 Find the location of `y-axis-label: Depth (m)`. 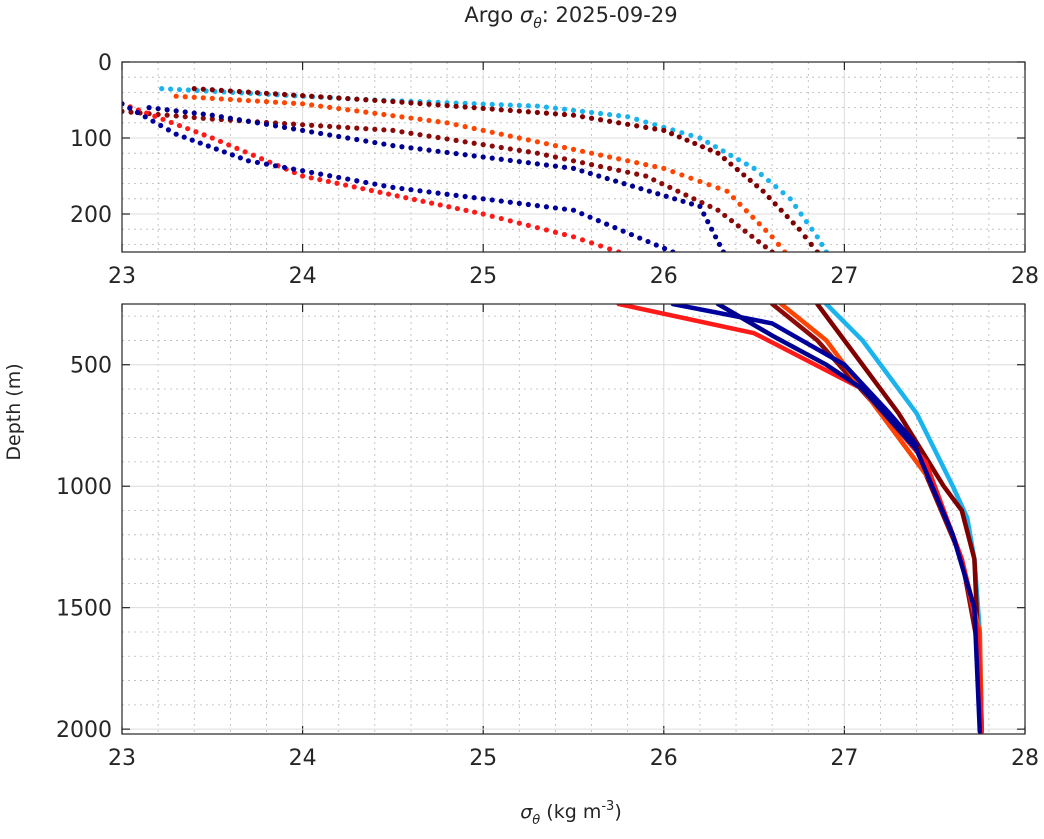

y-axis-label: Depth (m) is located at coordinates (14, 411).